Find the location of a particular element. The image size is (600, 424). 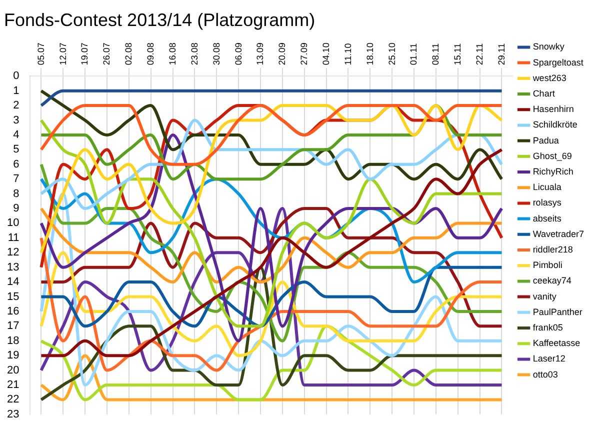

y-tick-label: 19 is located at coordinates (13, 356).